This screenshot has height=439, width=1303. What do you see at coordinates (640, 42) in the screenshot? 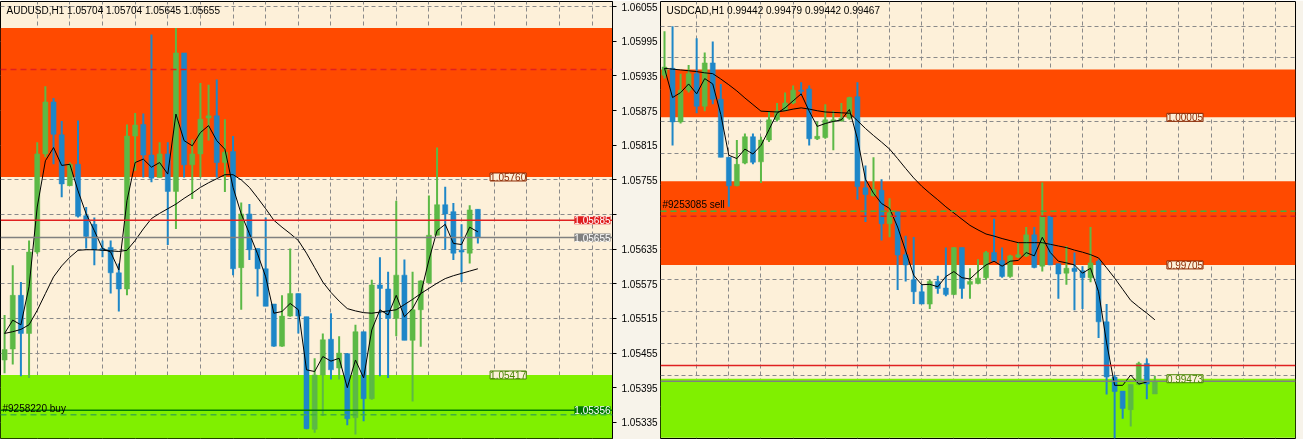
I see `y-tick-label: 1.05995` at bounding box center [640, 42].